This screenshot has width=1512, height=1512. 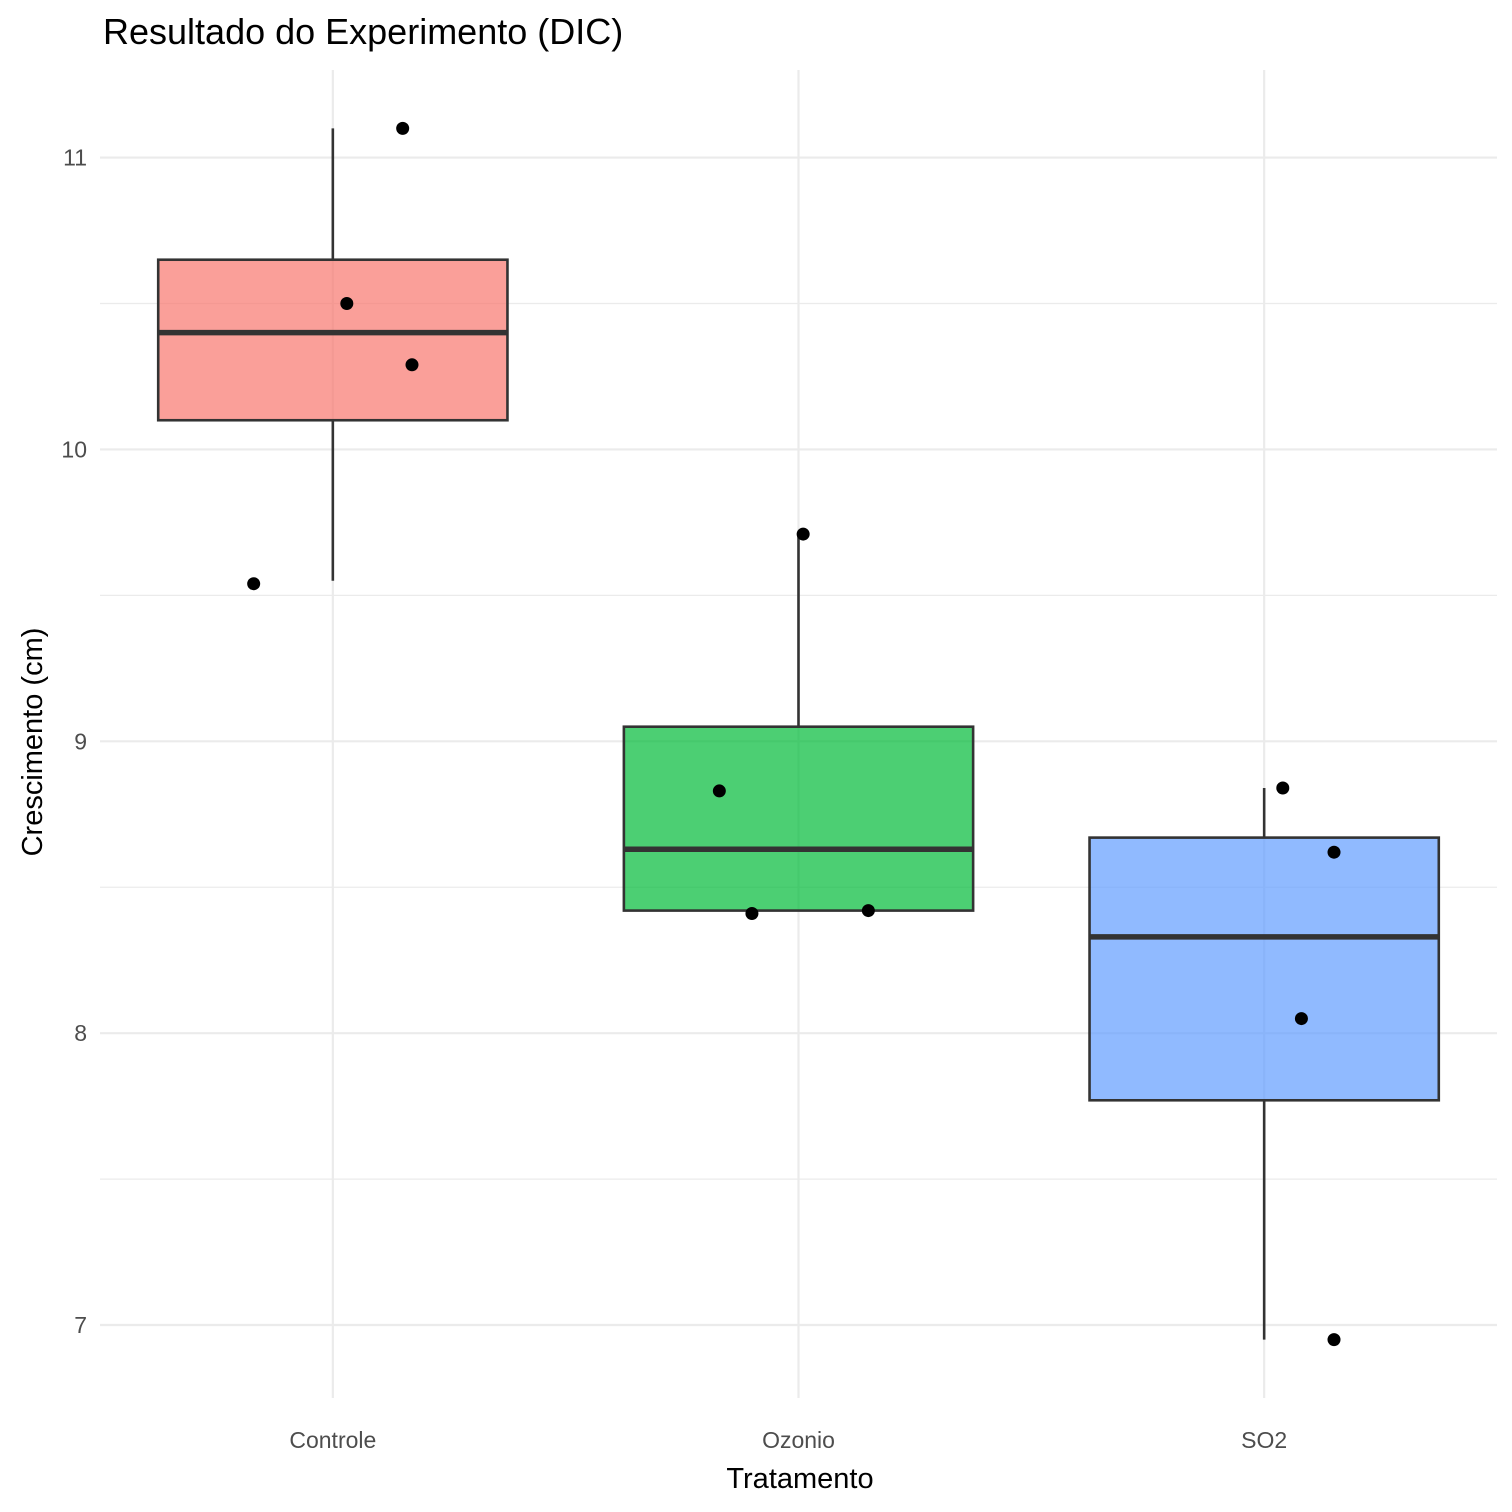 What do you see at coordinates (33, 742) in the screenshot?
I see `y-axis-title: Crescimento (cm)` at bounding box center [33, 742].